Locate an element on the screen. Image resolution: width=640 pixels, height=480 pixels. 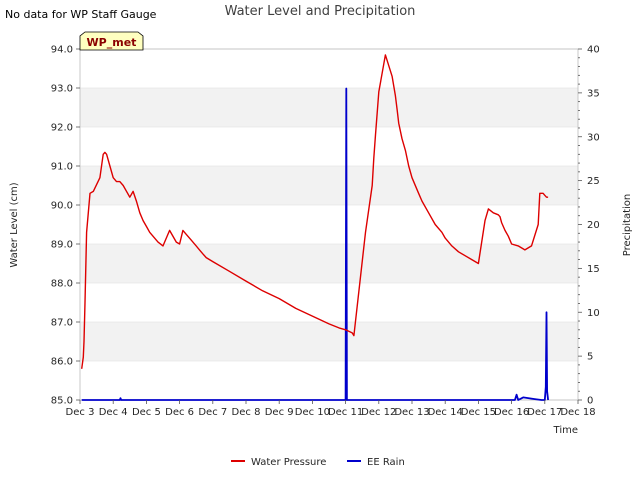
left-axis-tick-label: 93.0 is located at coordinates (62, 89).